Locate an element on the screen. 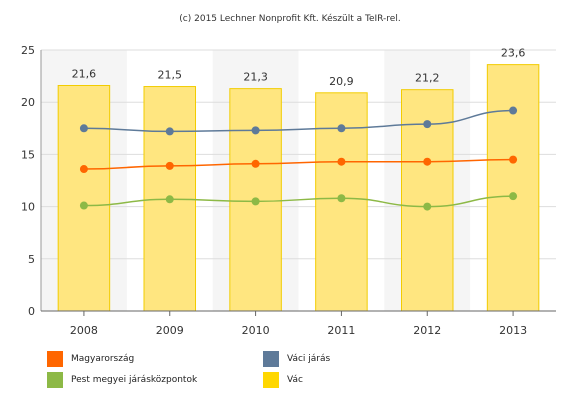 The image size is (580, 404). bar-vac-2008 is located at coordinates (84, 198).